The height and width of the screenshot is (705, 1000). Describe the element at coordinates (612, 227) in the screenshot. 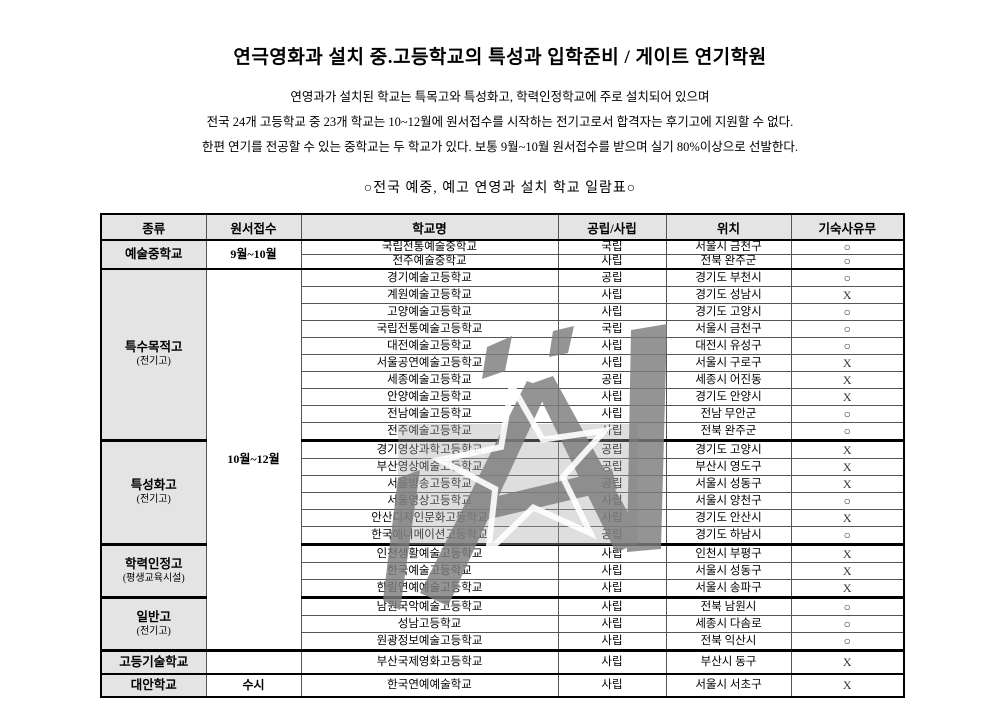

I see `col-header-ownership: 공립/사립` at that location.